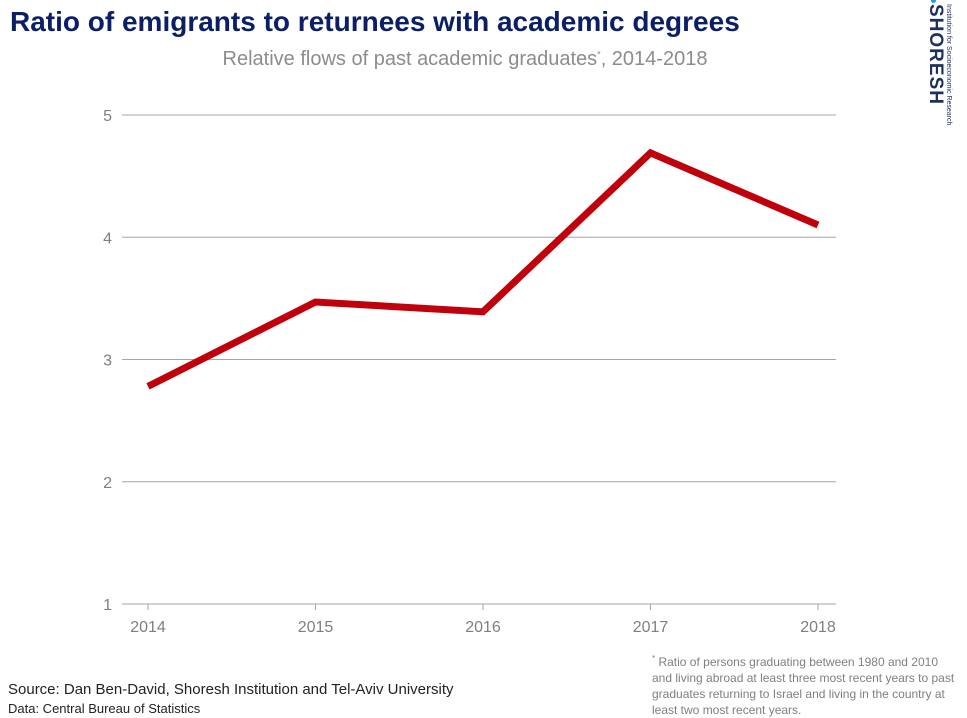 The height and width of the screenshot is (718, 967). What do you see at coordinates (148, 627) in the screenshot?
I see `x-tick-label: 2014` at bounding box center [148, 627].